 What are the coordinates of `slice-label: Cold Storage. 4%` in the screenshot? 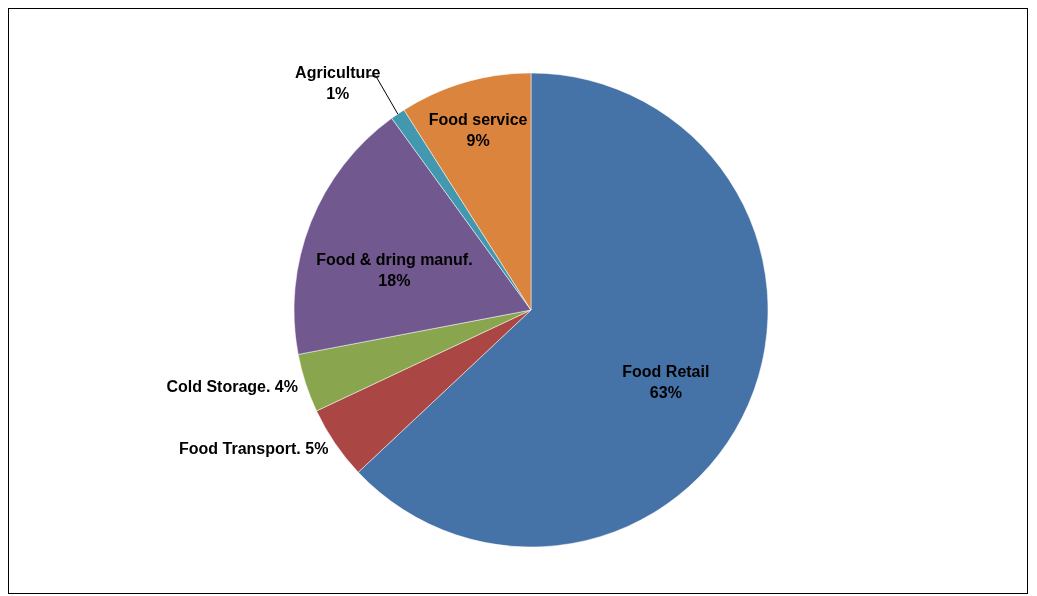 It's located at (232, 386).